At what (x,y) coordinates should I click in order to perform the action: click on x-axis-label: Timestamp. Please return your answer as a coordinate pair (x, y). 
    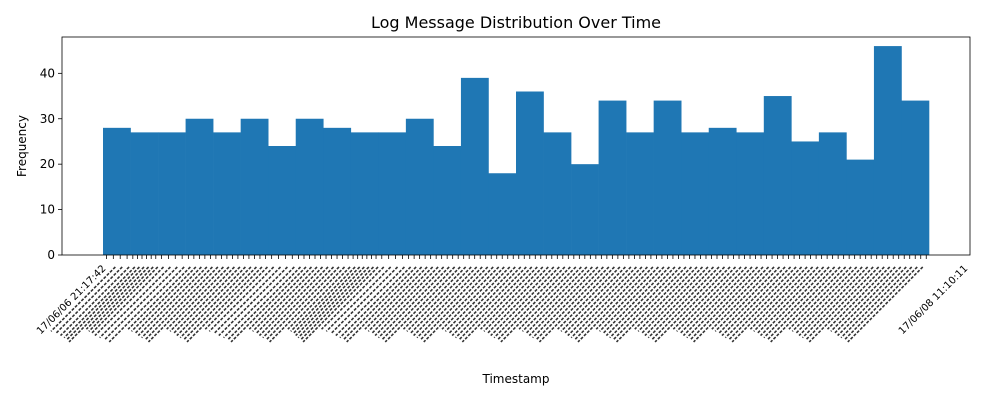
    Looking at the image, I should click on (516, 379).